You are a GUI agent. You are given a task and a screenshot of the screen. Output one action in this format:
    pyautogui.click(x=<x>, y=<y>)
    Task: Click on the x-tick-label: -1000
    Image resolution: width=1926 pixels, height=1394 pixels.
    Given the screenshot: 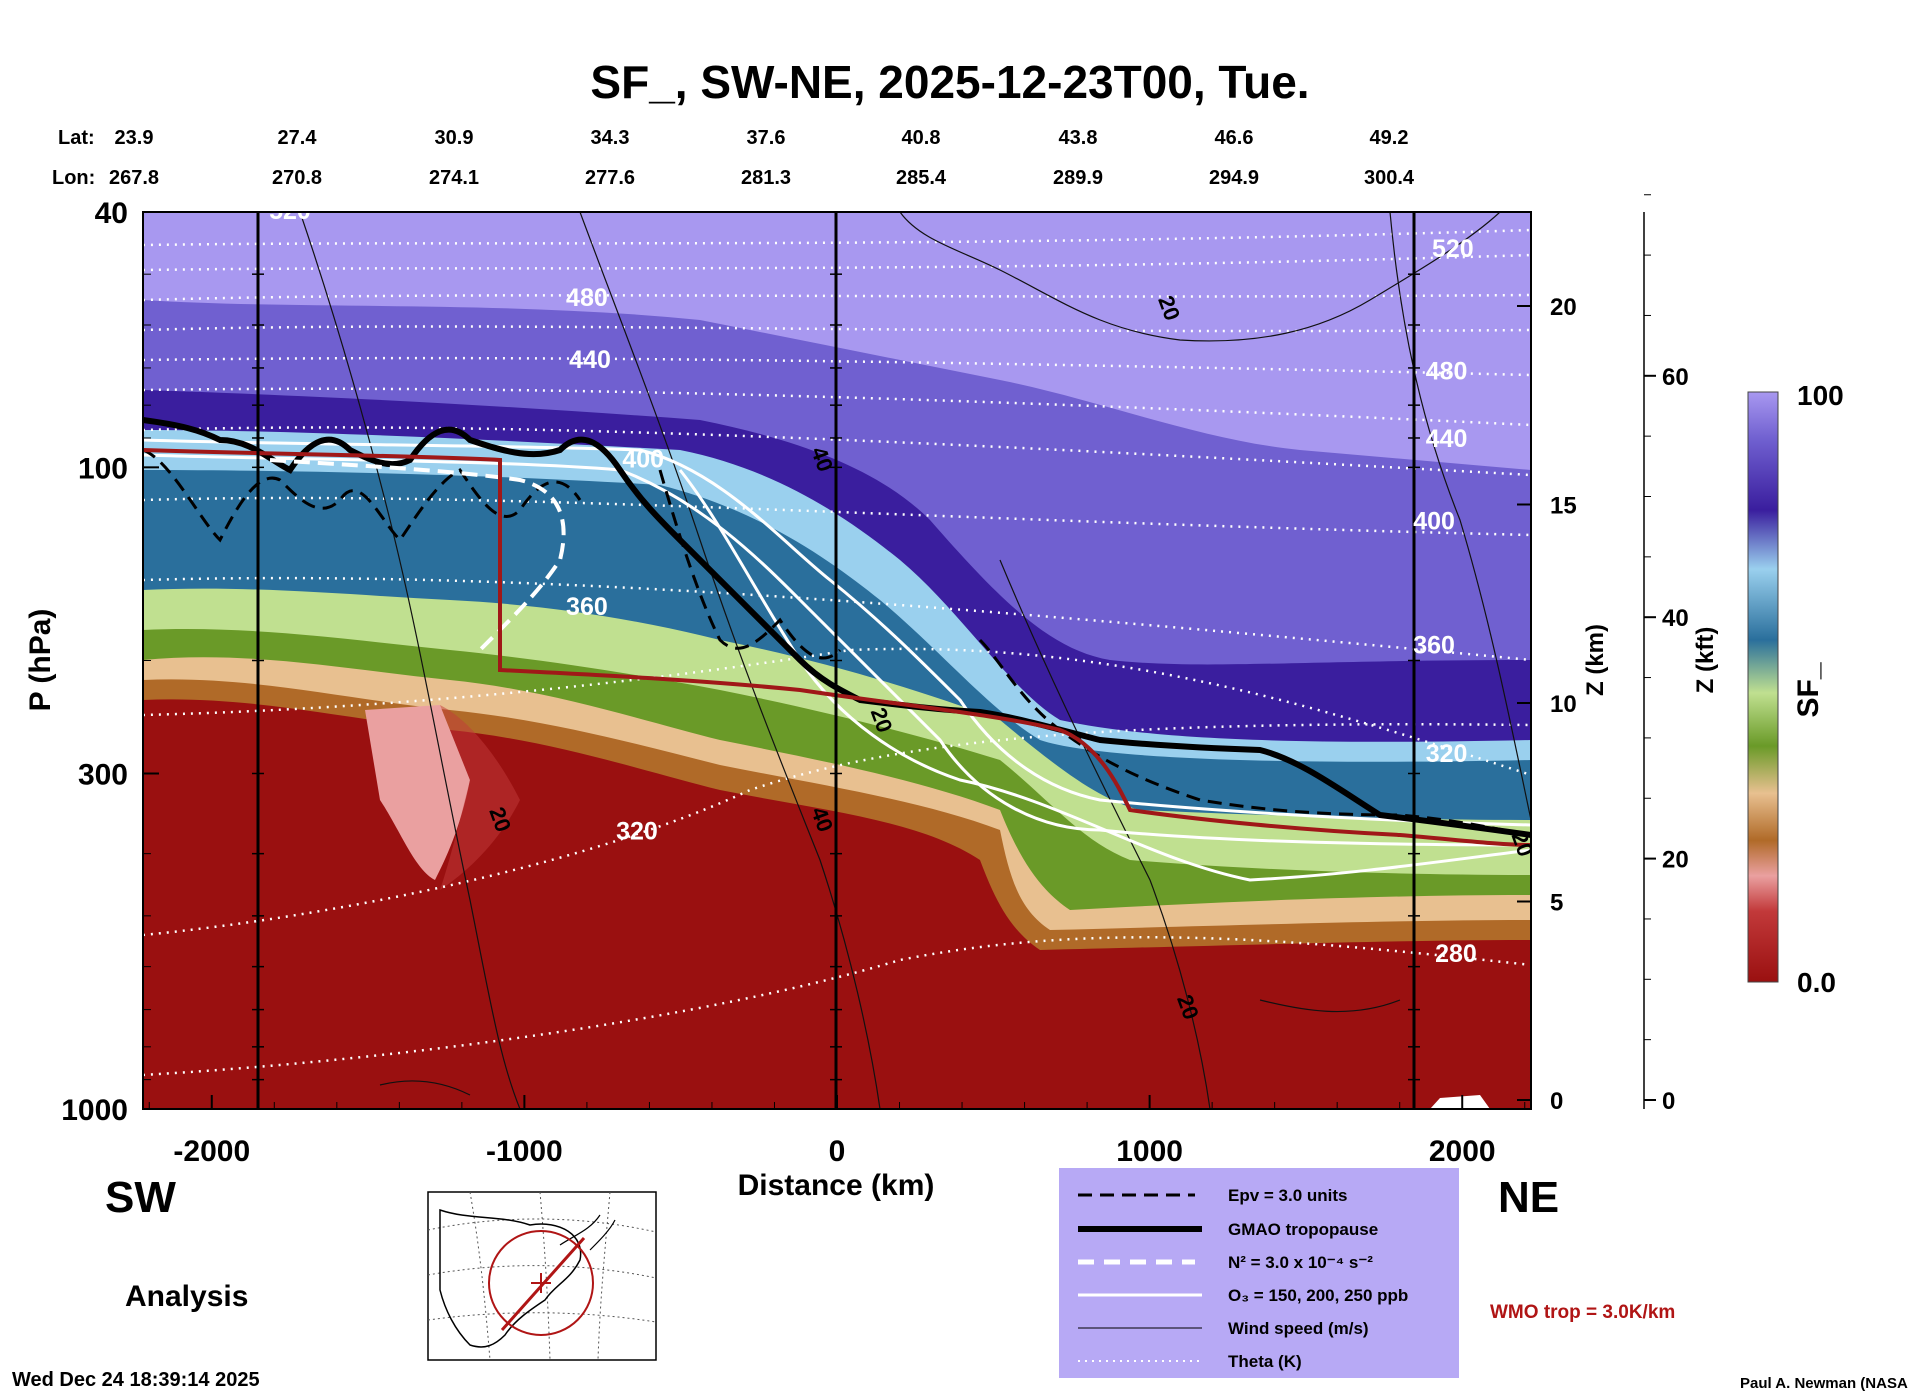 What is the action you would take?
    pyautogui.click(x=524, y=1151)
    